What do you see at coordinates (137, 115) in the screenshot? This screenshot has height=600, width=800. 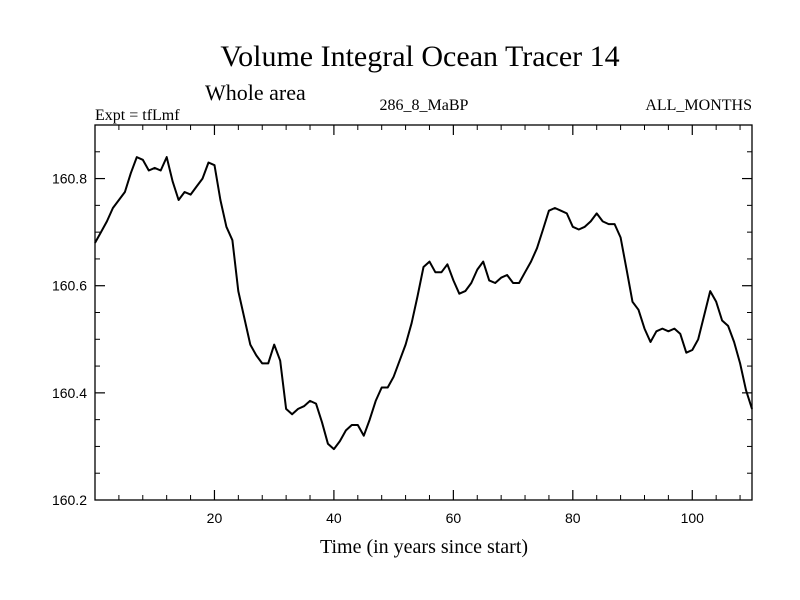 I see `experiment-label: Expt = tfLmf` at bounding box center [137, 115].